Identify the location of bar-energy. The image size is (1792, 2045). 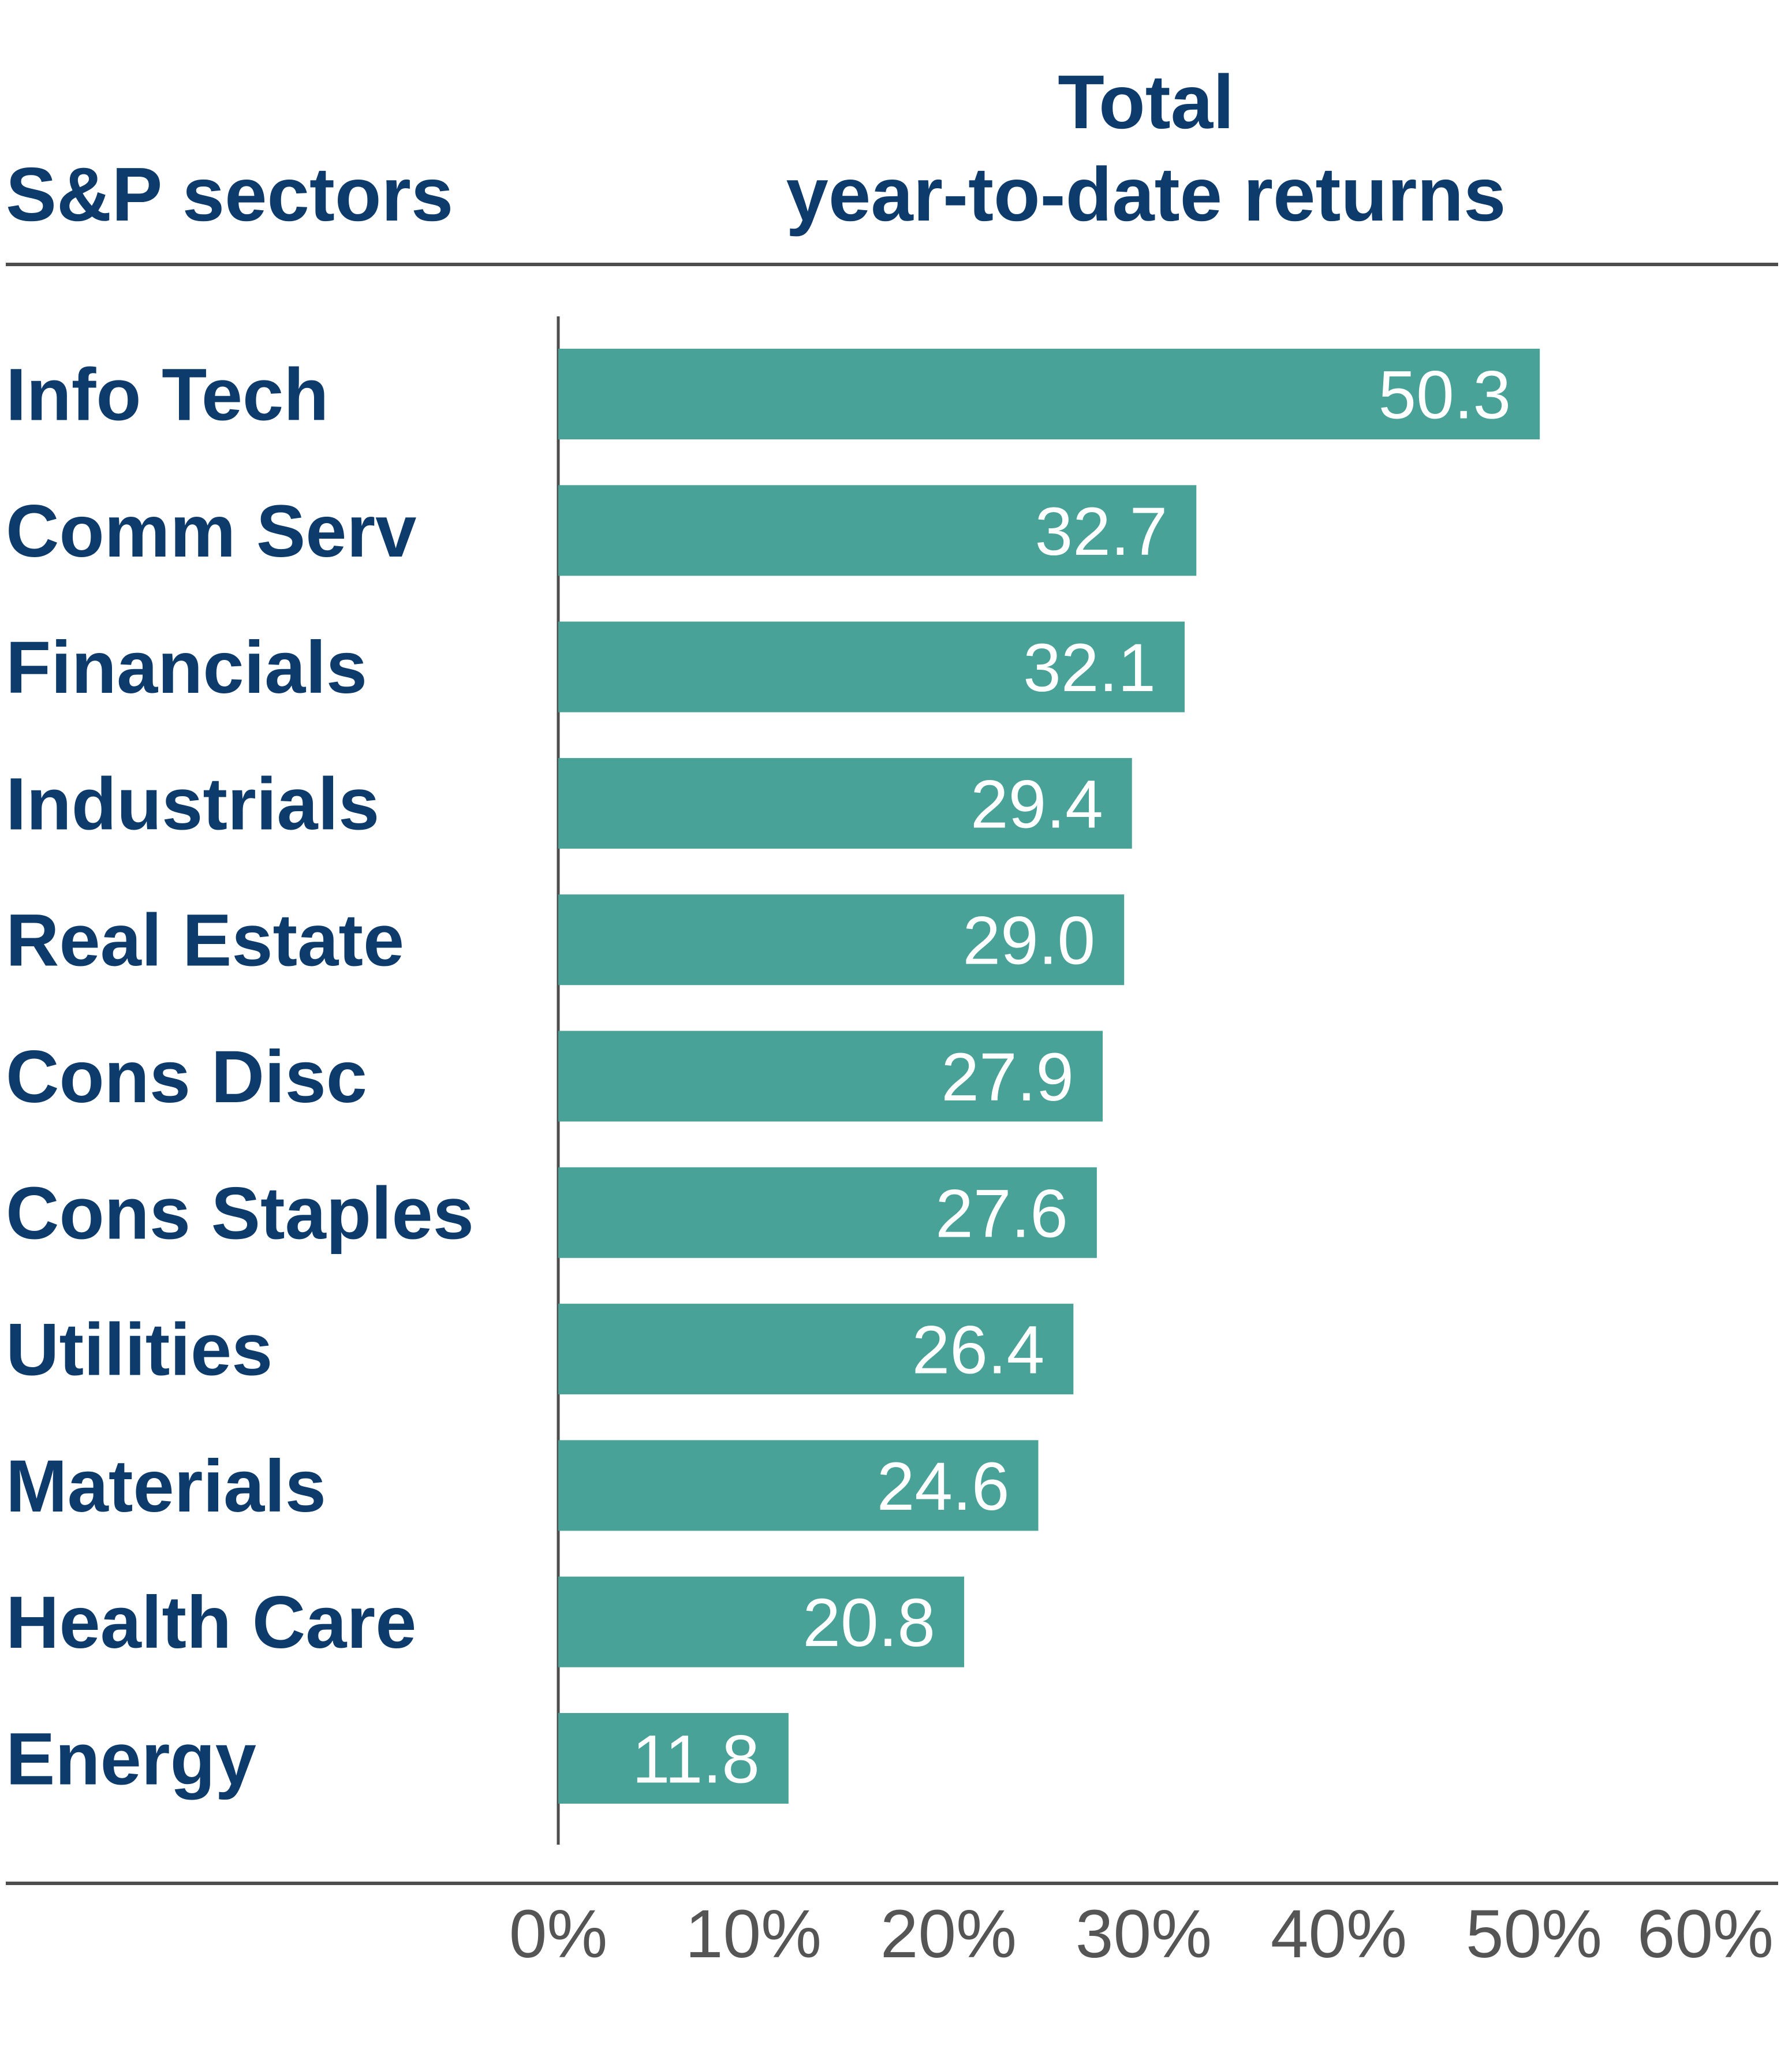
(673, 1759).